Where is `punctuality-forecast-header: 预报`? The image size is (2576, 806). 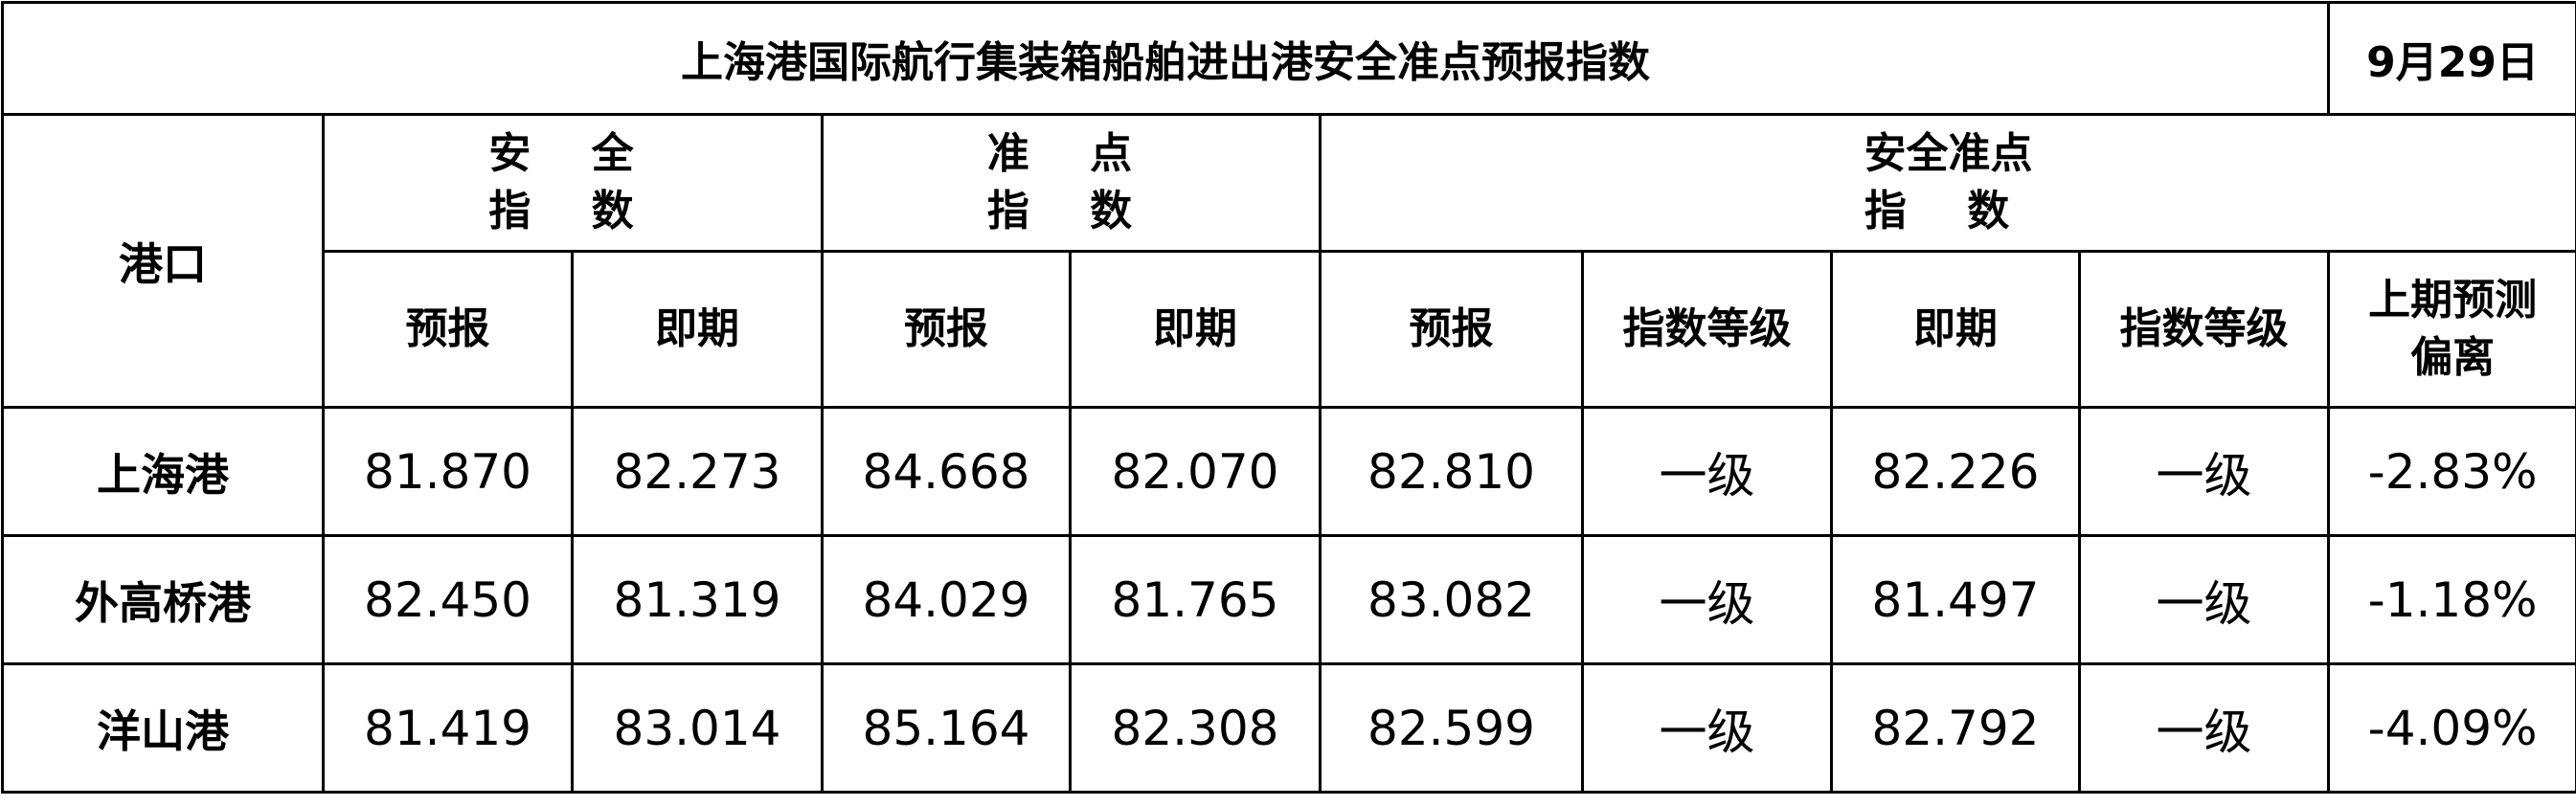
punctuality-forecast-header: 预报 is located at coordinates (947, 330).